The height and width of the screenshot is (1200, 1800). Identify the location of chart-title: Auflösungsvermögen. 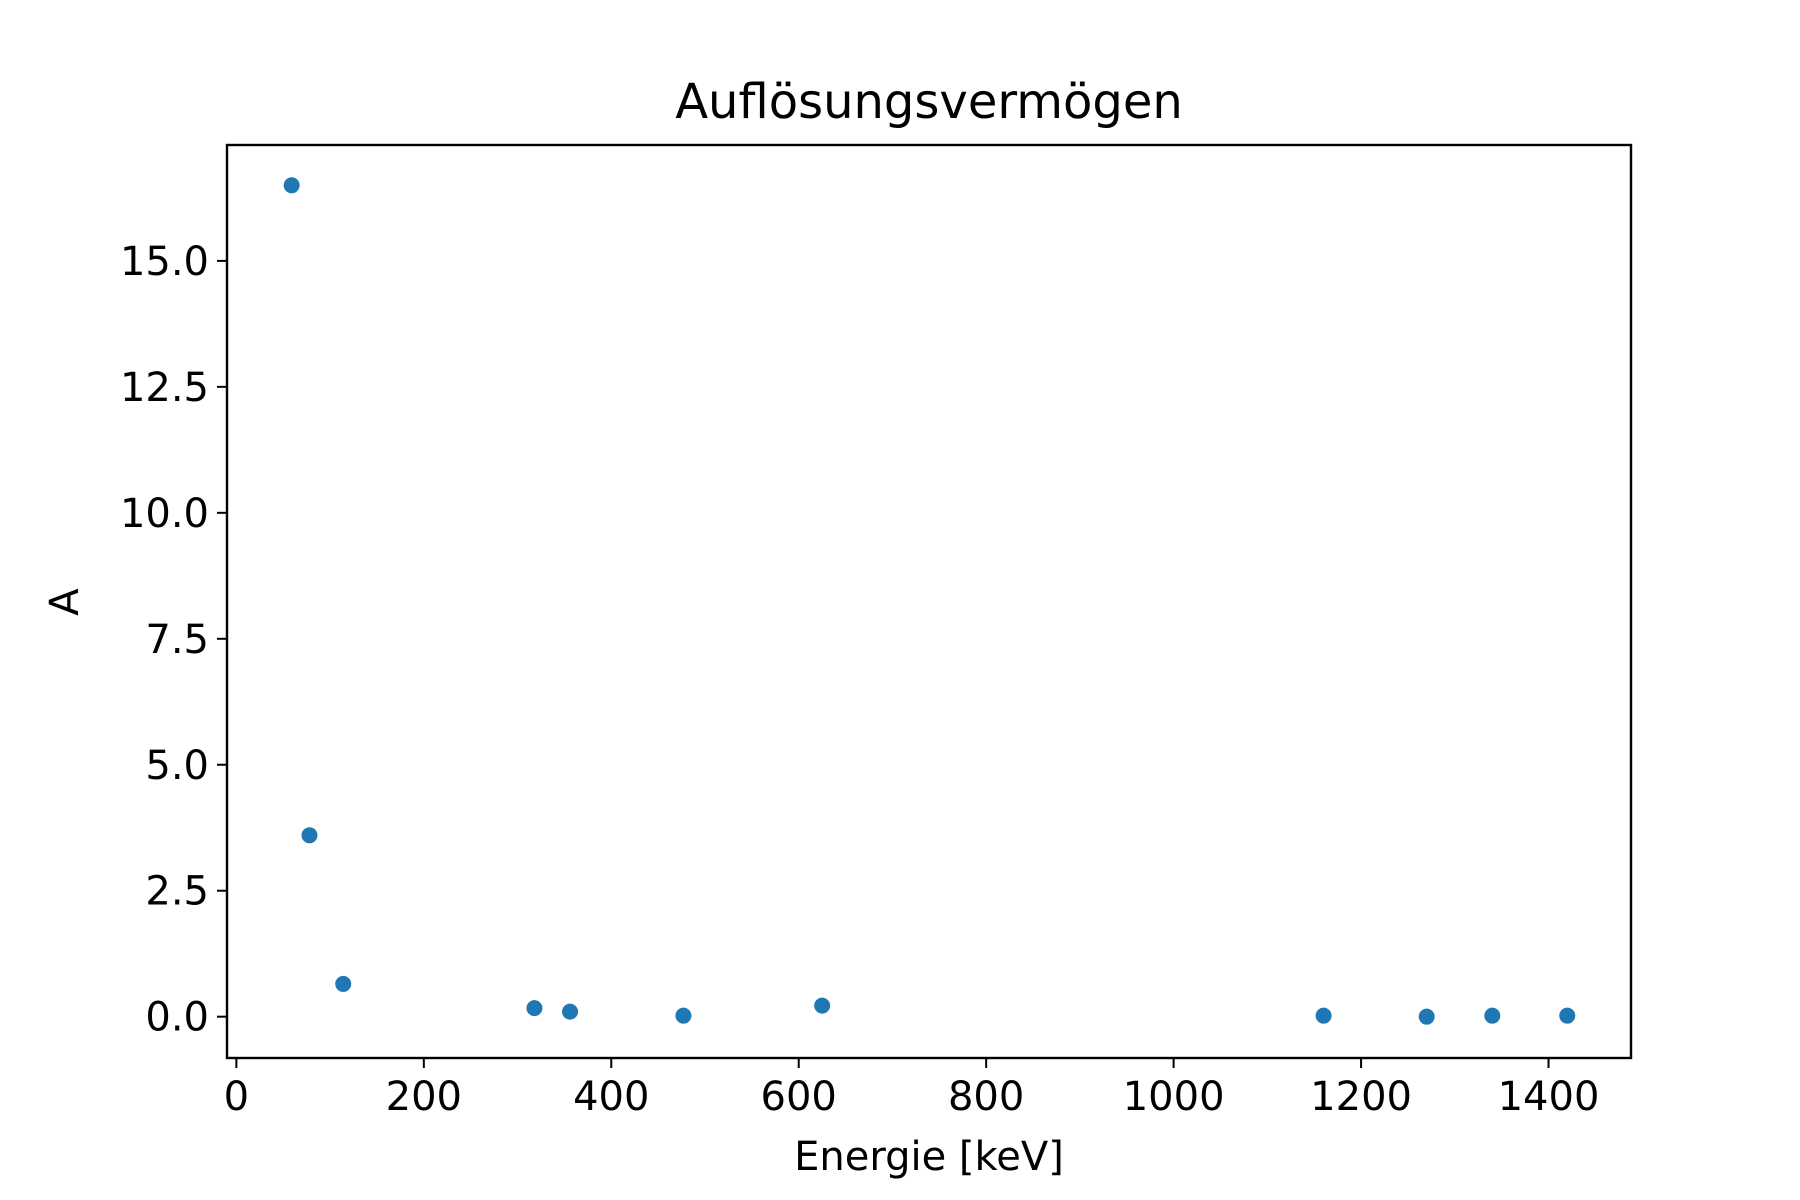
(929, 102).